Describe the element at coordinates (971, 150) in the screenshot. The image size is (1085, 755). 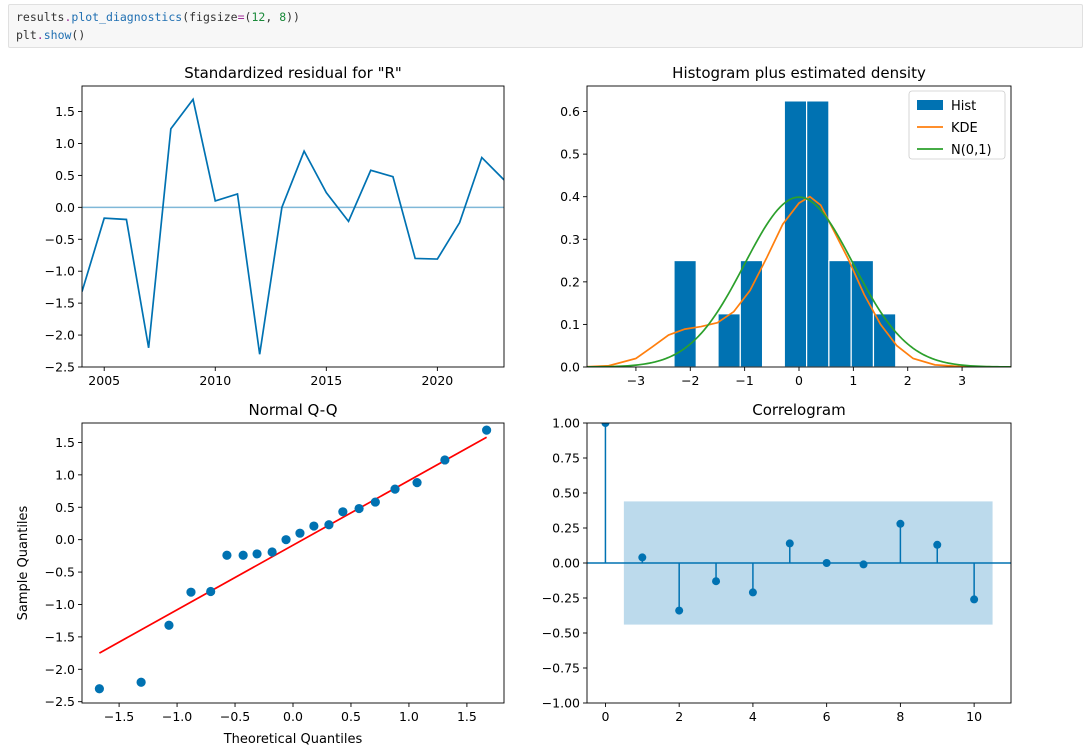
I see `legend-label: N(0,1)` at that location.